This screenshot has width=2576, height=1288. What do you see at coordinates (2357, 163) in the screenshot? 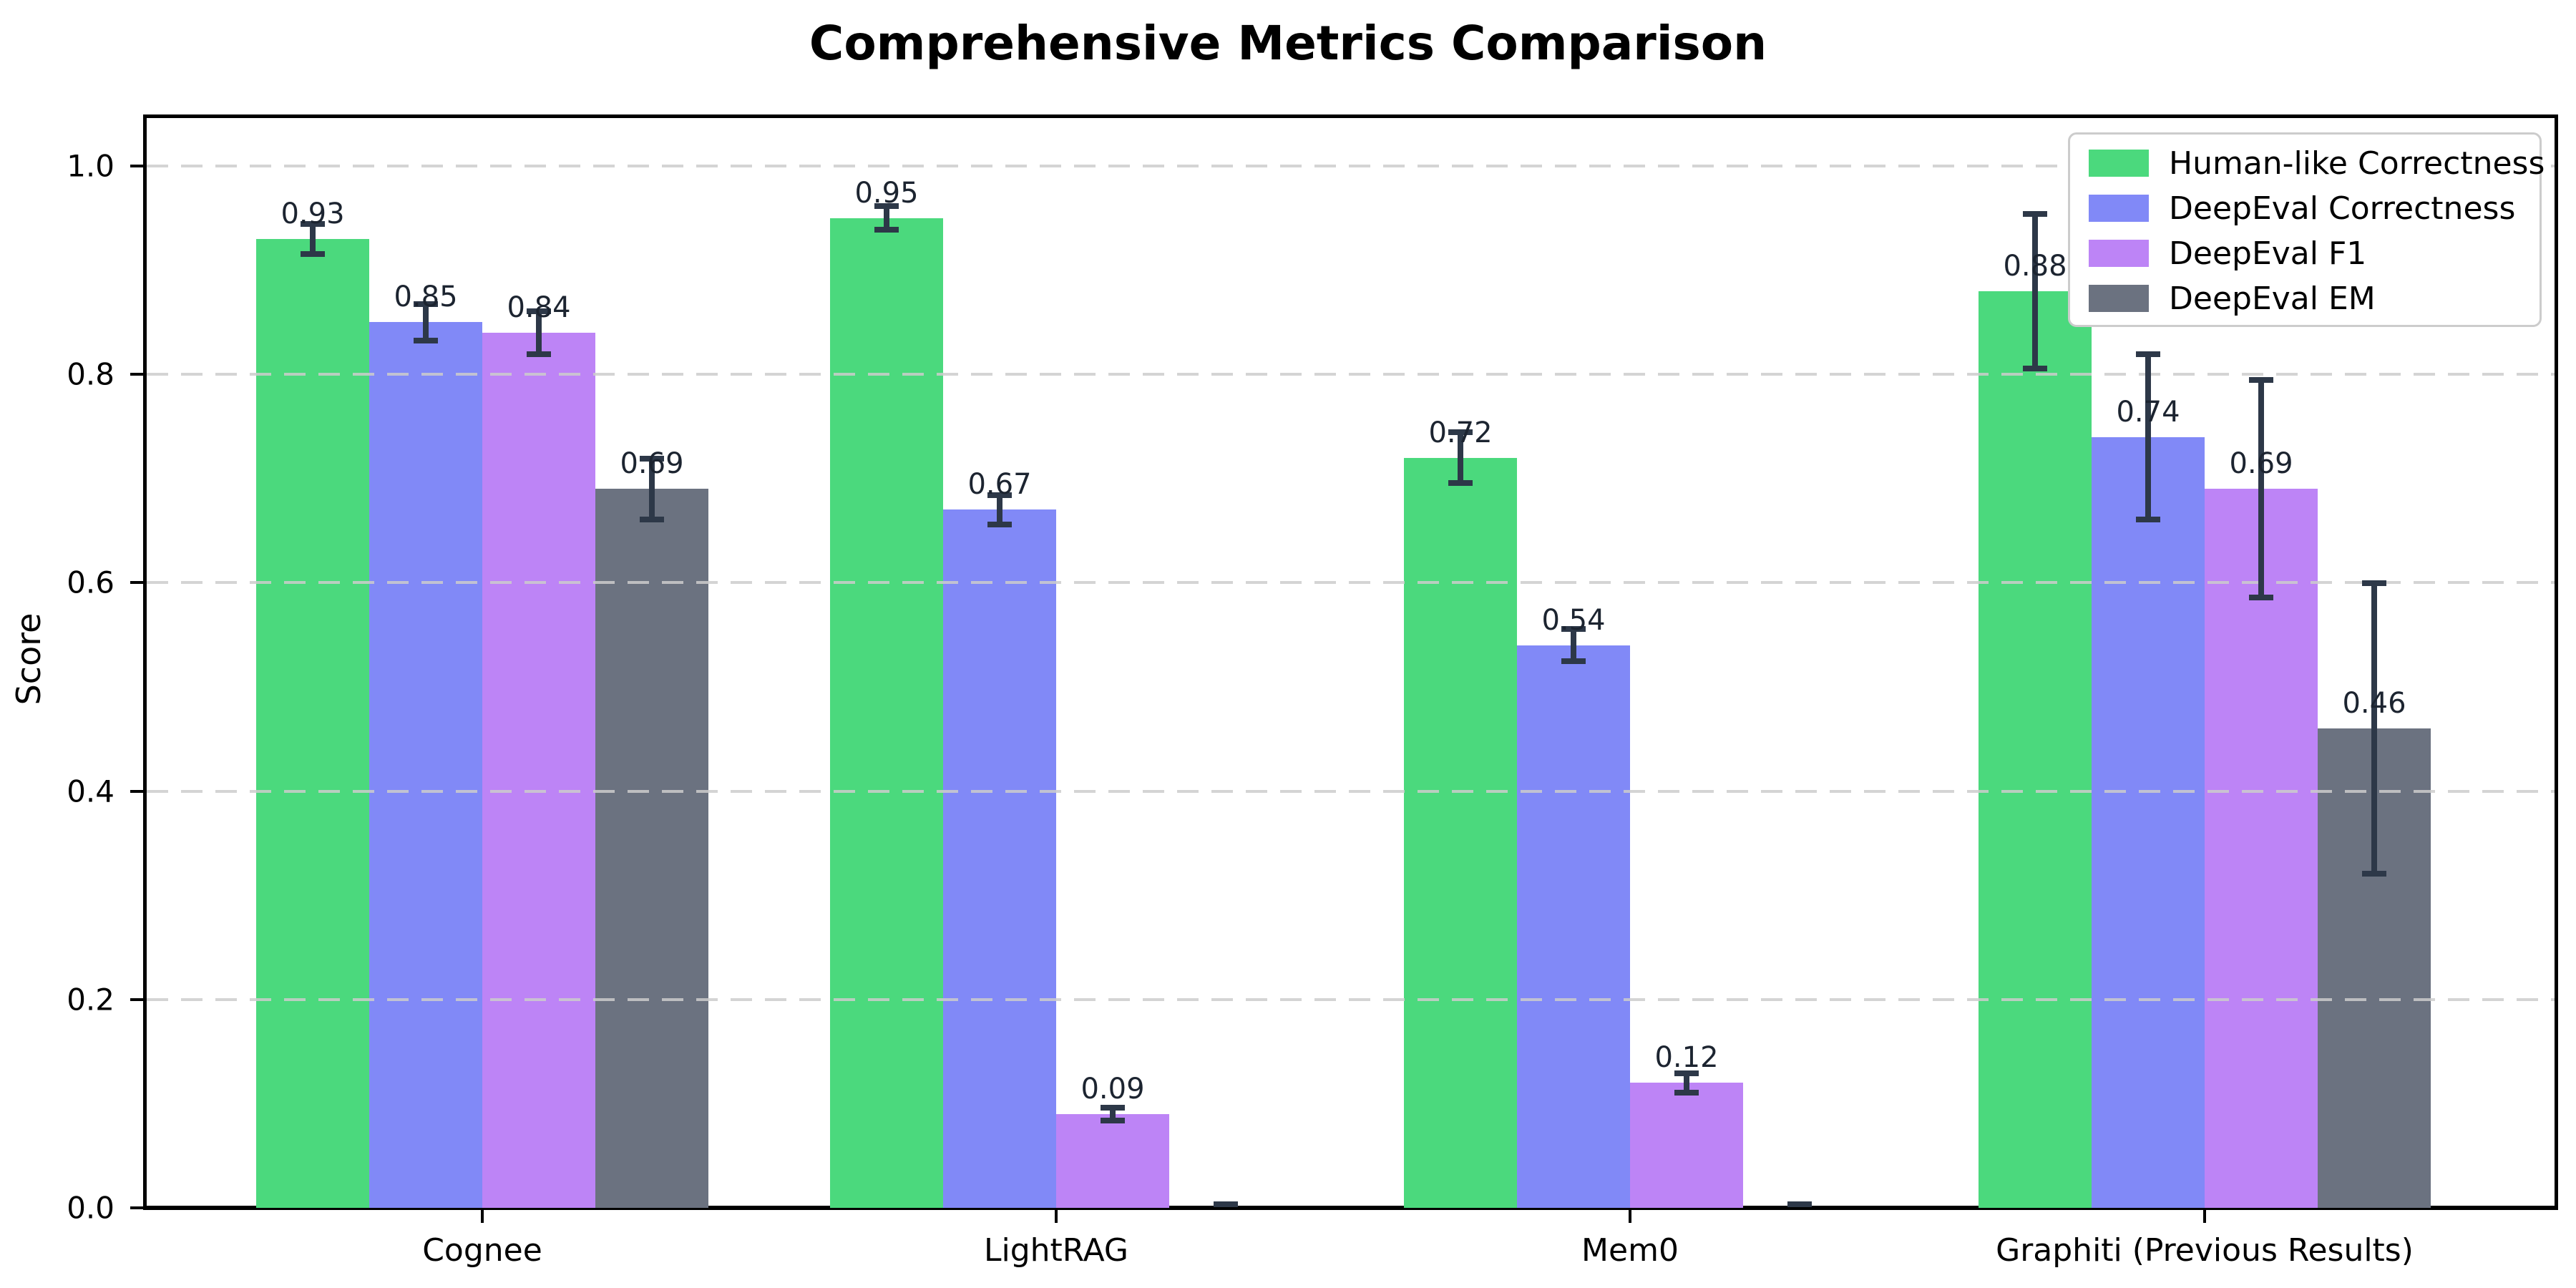
I see `legend-label: Human-like Correctness` at bounding box center [2357, 163].